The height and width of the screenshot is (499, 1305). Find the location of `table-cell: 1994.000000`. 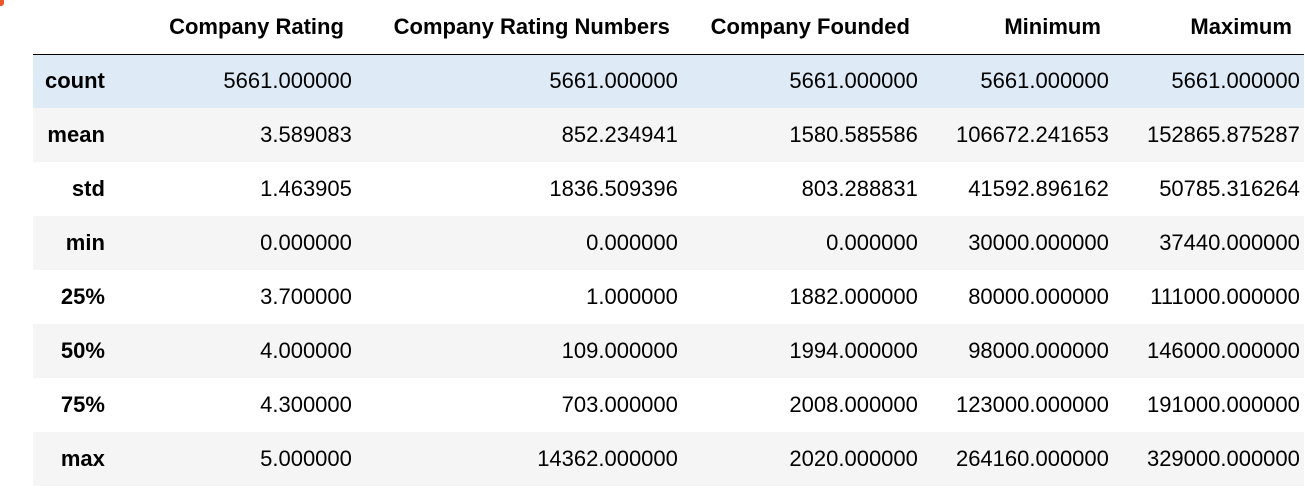

table-cell: 1994.000000 is located at coordinates (853, 350).